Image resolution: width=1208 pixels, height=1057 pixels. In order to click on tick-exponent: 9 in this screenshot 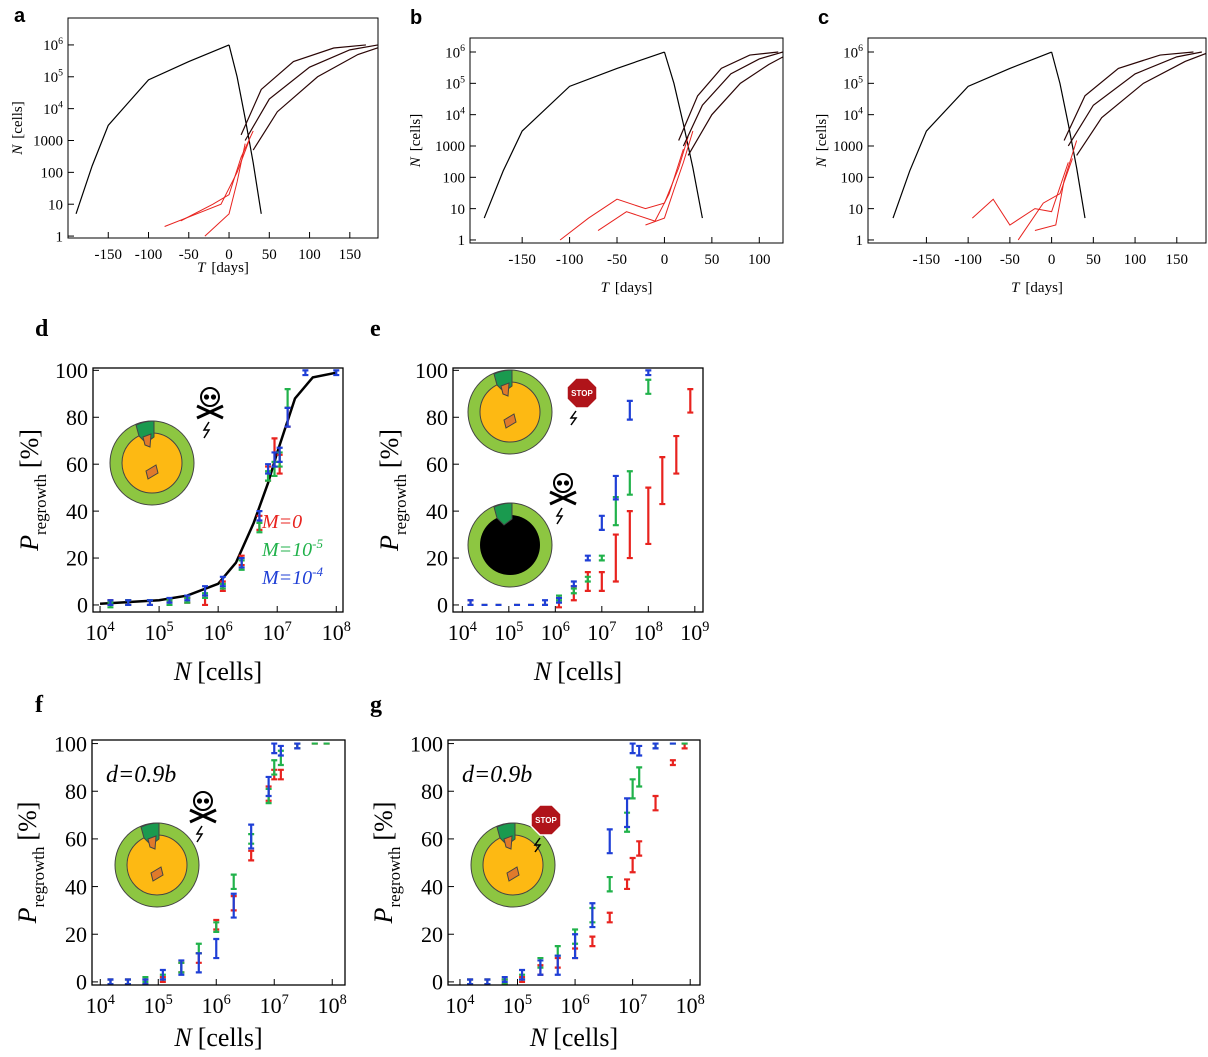, I will do `click(705, 627)`.